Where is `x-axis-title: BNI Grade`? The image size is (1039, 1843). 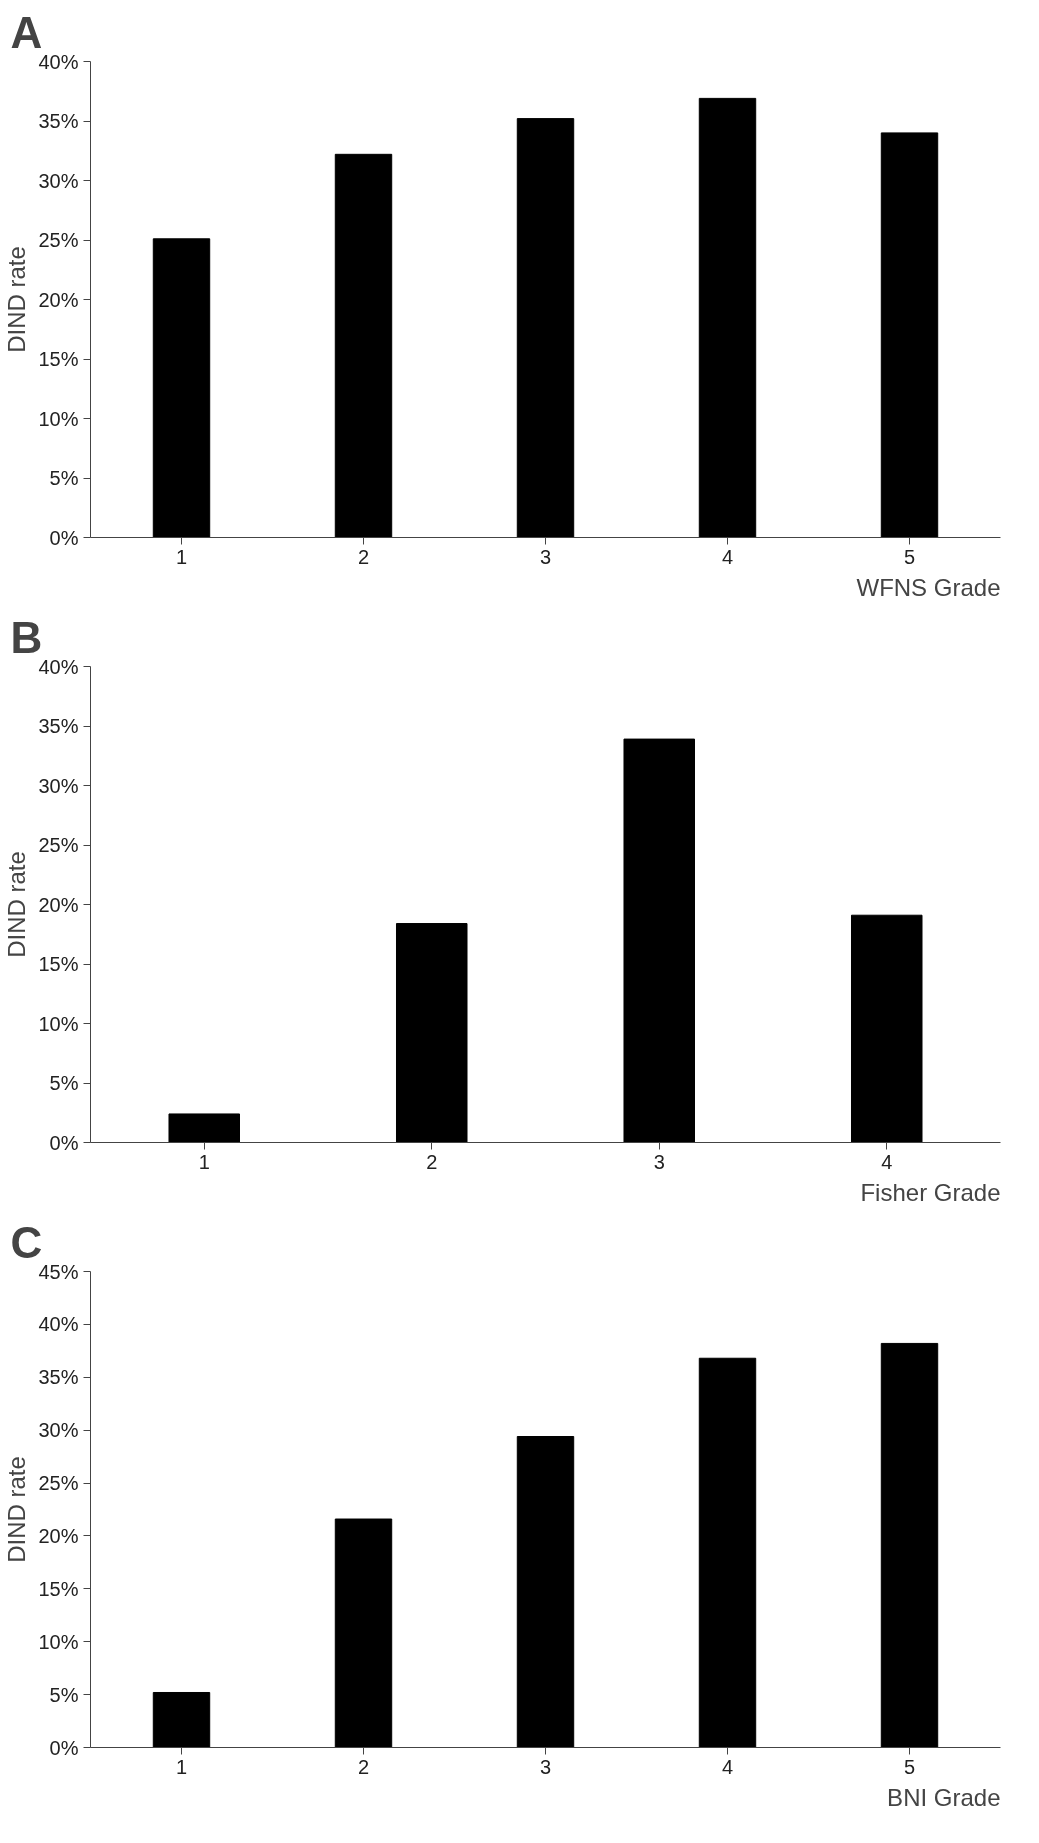 x-axis-title: BNI Grade is located at coordinates (944, 1797).